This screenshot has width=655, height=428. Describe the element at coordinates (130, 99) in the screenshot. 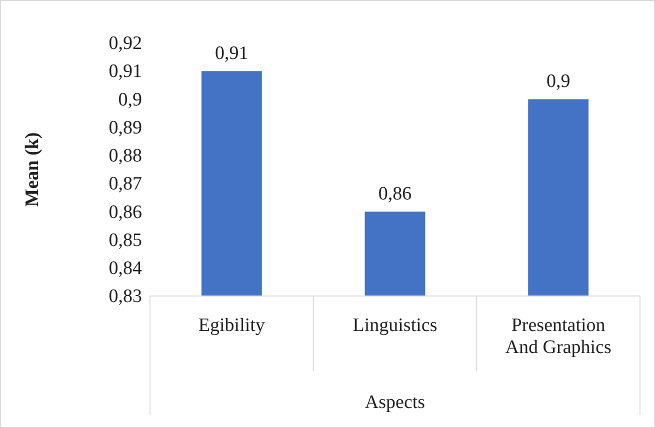

I see `y-tick-label: 0,9` at that location.